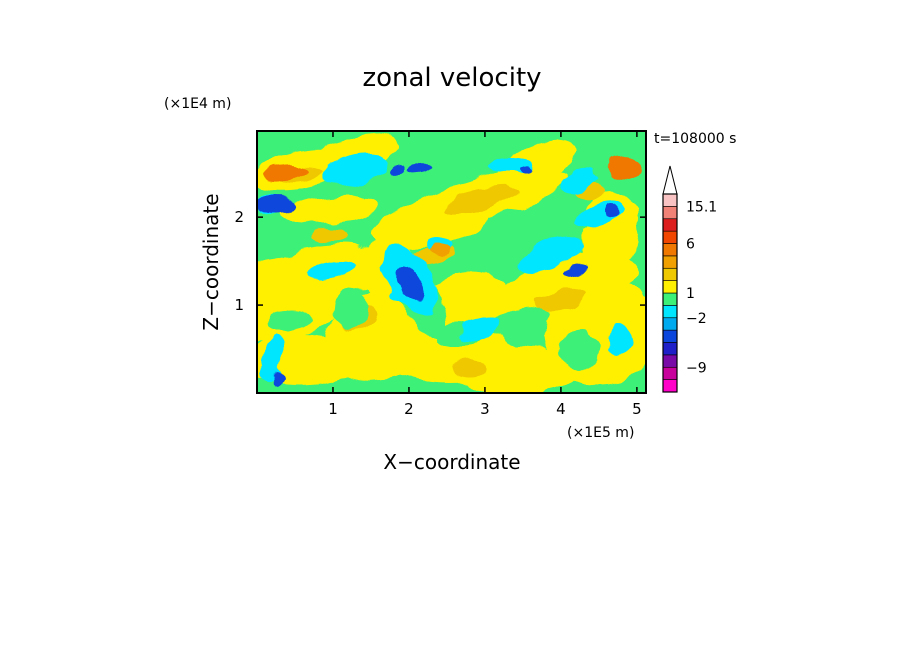 Image resolution: width=904 pixels, height=654 pixels. What do you see at coordinates (451, 78) in the screenshot?
I see `chart-title: zonal velocity` at bounding box center [451, 78].